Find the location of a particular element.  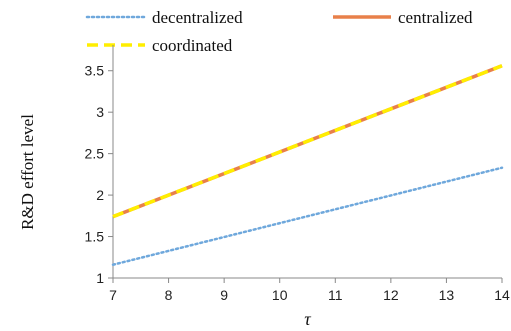

x-tick-label: 8 is located at coordinates (169, 295).